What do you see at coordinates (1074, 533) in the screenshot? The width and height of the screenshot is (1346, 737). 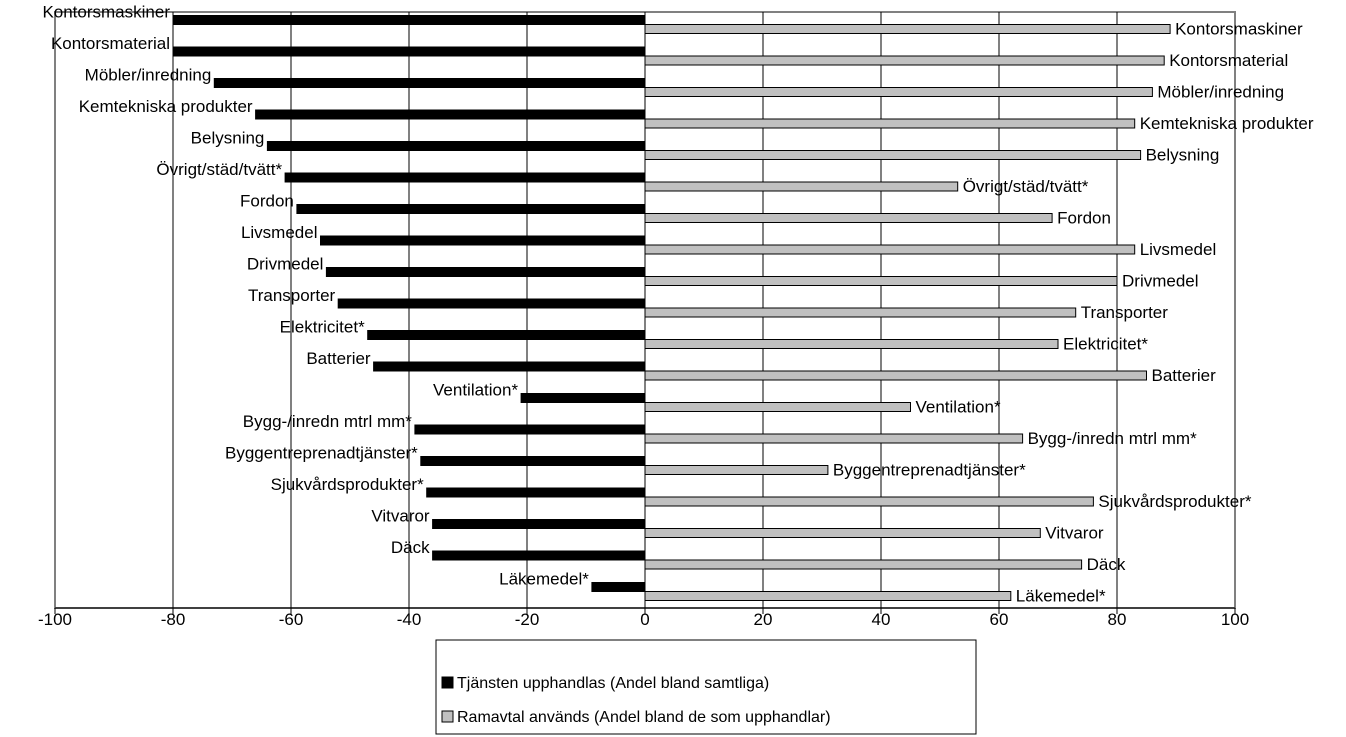 I see `category-label-right: Vitvaror` at bounding box center [1074, 533].